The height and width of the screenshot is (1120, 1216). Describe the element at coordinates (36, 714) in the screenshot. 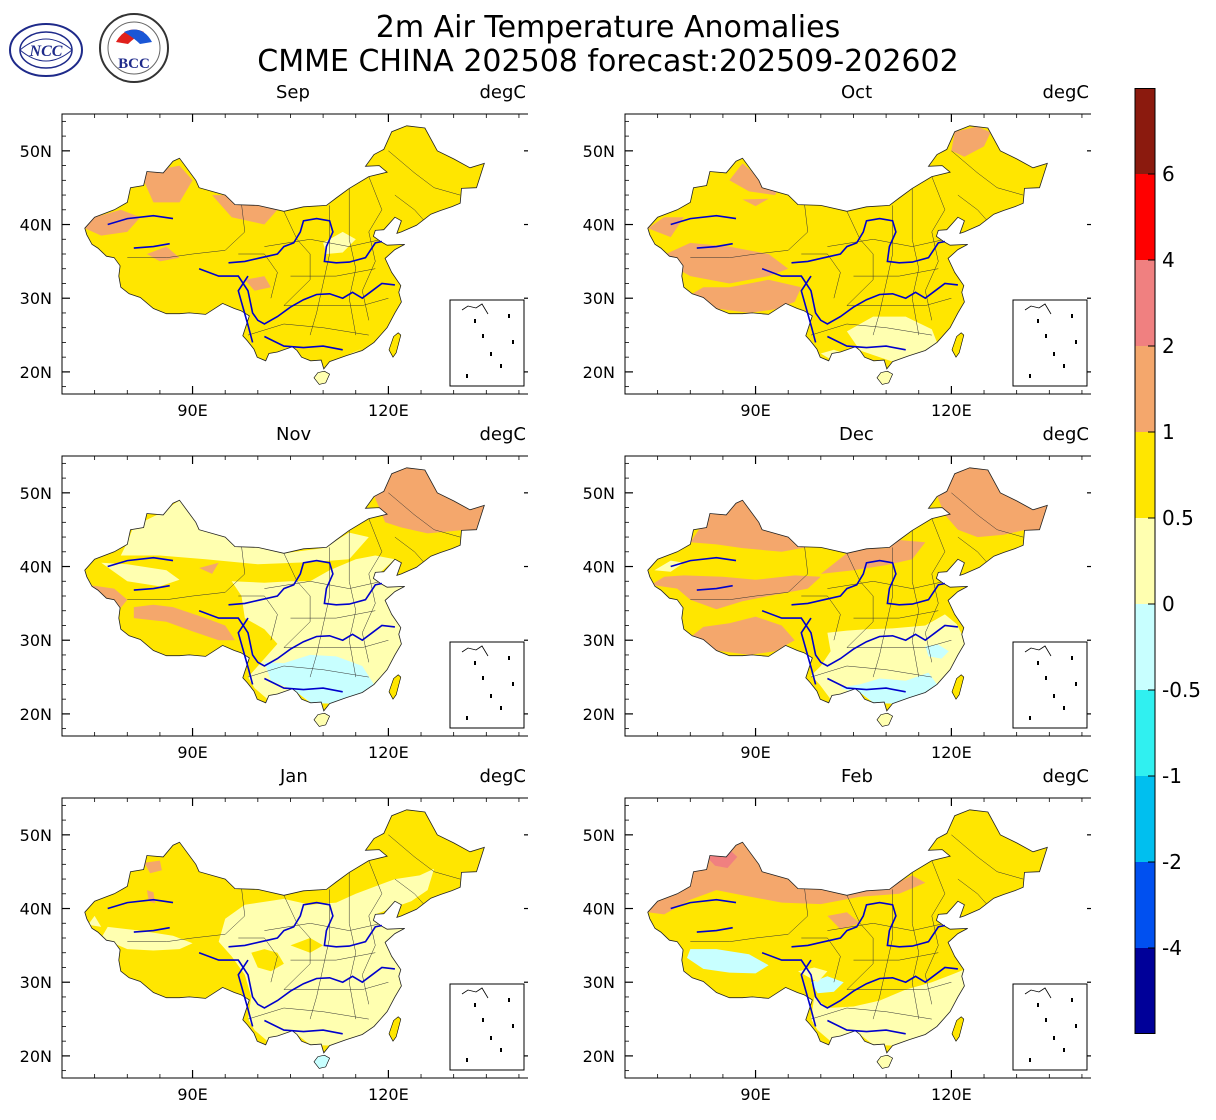

I see `lat-tick-label: 20N` at that location.